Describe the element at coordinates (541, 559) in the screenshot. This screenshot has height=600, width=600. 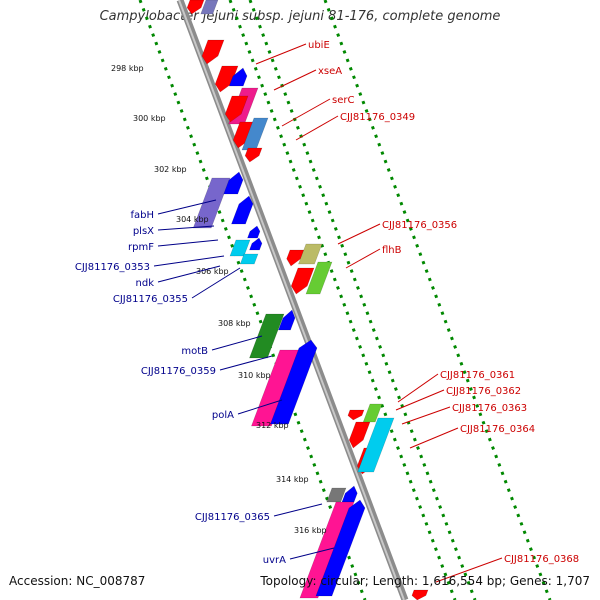
I see `gene-label-forward: CJJ81176_0368` at that location.